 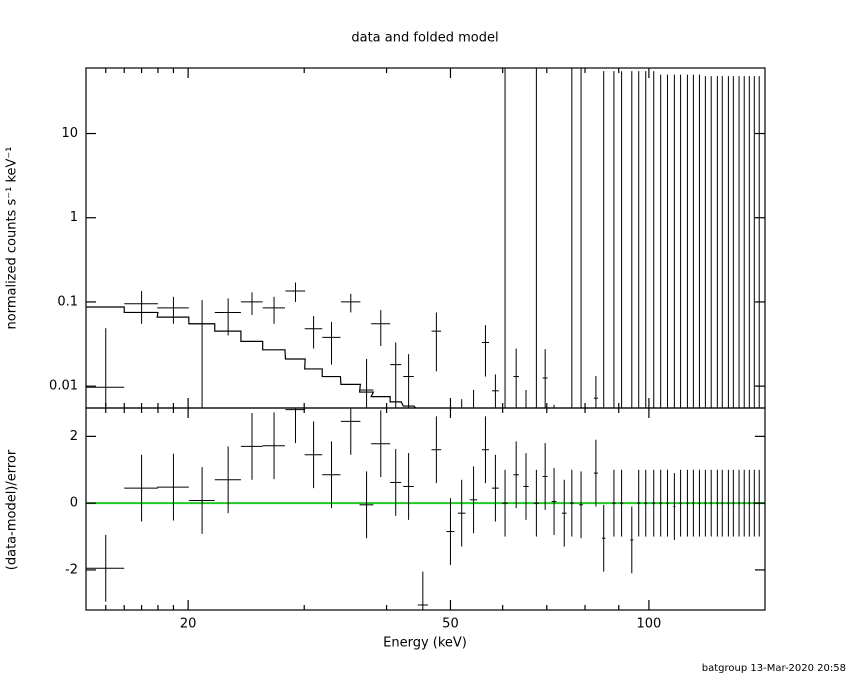 I want to click on x-tick-label: 50, so click(x=450, y=624).